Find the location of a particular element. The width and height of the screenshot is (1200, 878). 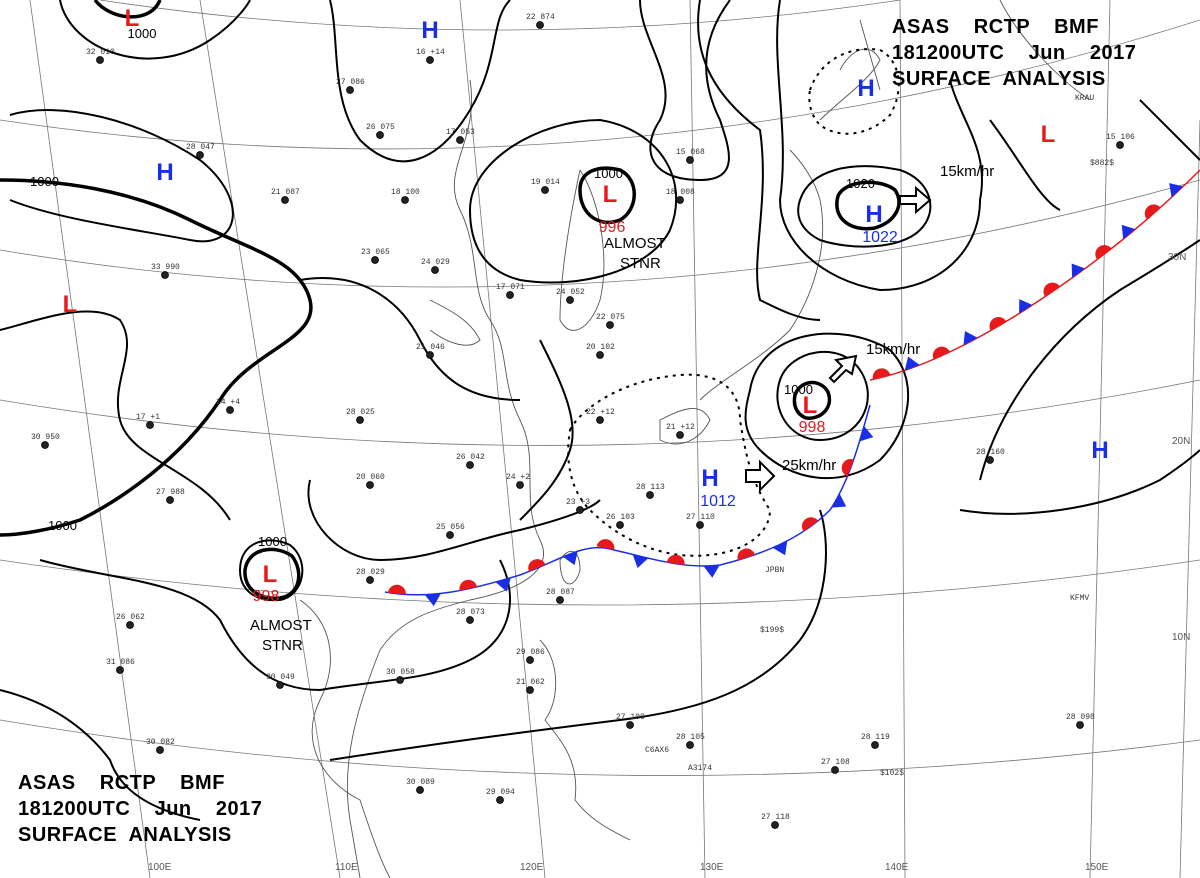

station-plot: 28 087 is located at coordinates (560, 596).